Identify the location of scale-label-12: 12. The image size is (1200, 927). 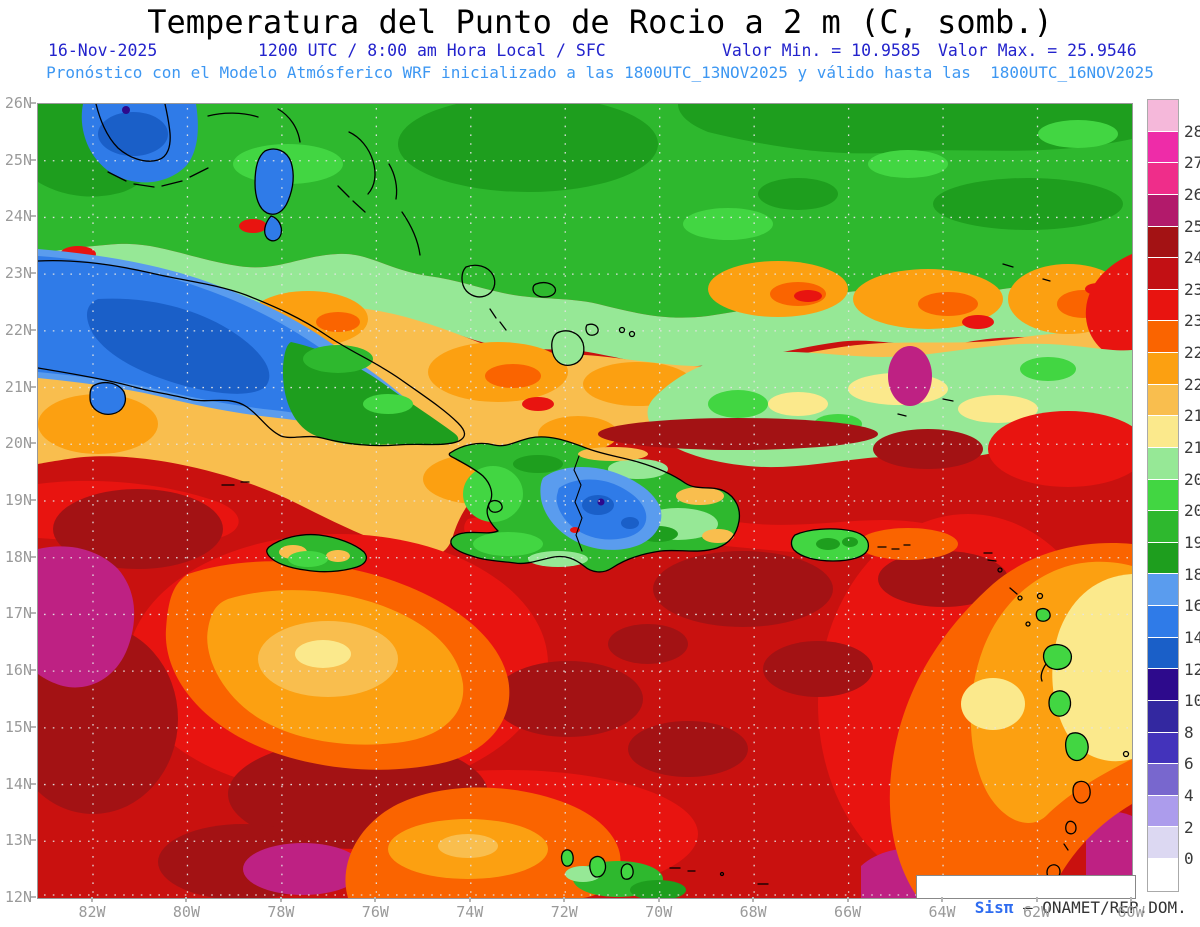
(1192, 669).